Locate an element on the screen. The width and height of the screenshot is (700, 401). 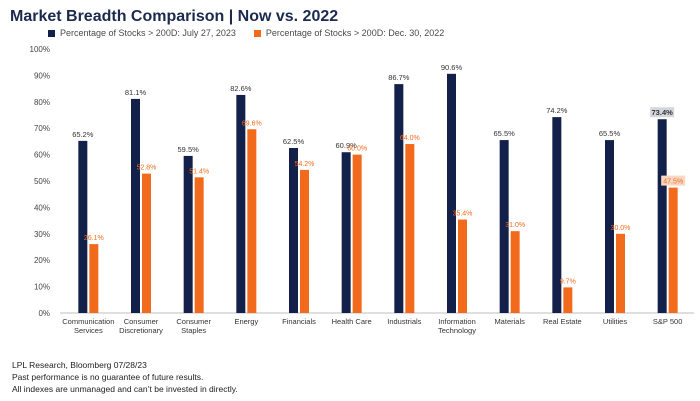
data-label-then: 64.0% is located at coordinates (410, 138).